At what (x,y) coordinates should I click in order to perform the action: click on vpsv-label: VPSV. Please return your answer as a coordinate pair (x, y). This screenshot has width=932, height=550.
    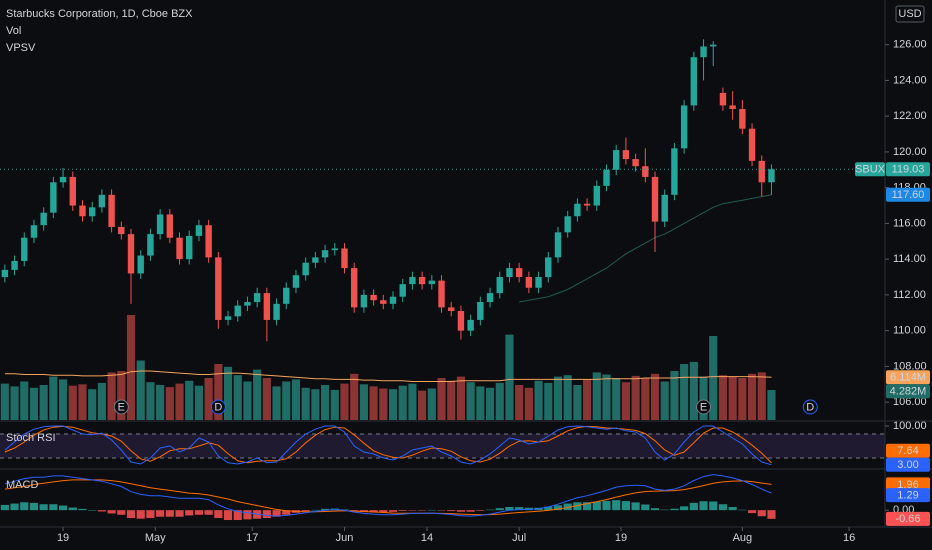
    Looking at the image, I should click on (21, 48).